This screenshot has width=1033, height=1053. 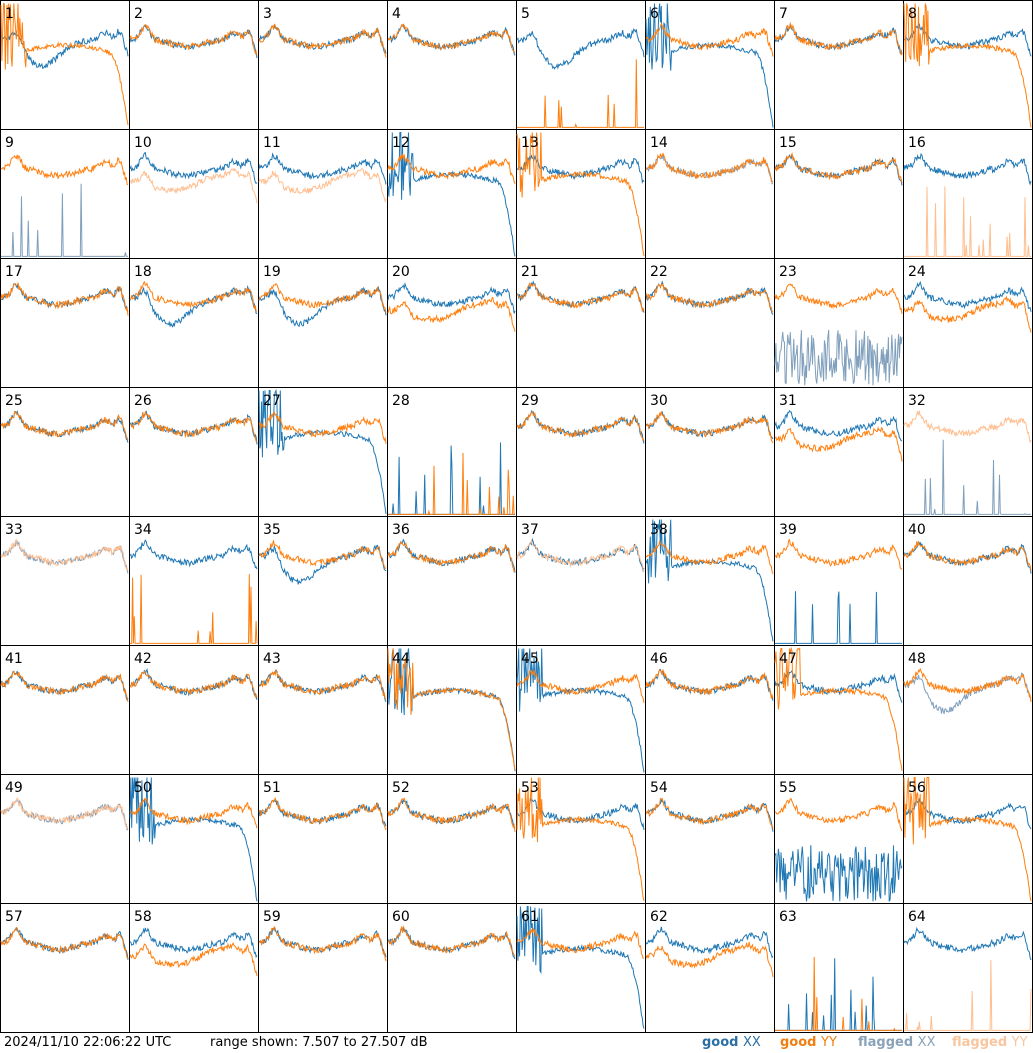 What do you see at coordinates (1019, 1042) in the screenshot?
I see `legend-pol: YY` at bounding box center [1019, 1042].